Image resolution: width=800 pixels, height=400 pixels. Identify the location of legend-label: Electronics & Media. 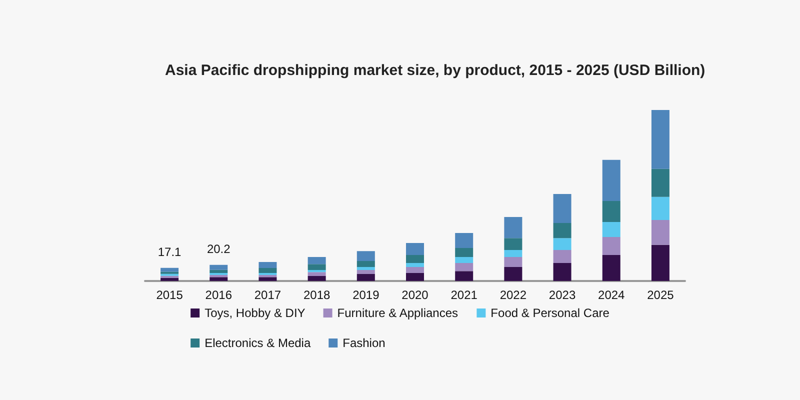
(257, 343).